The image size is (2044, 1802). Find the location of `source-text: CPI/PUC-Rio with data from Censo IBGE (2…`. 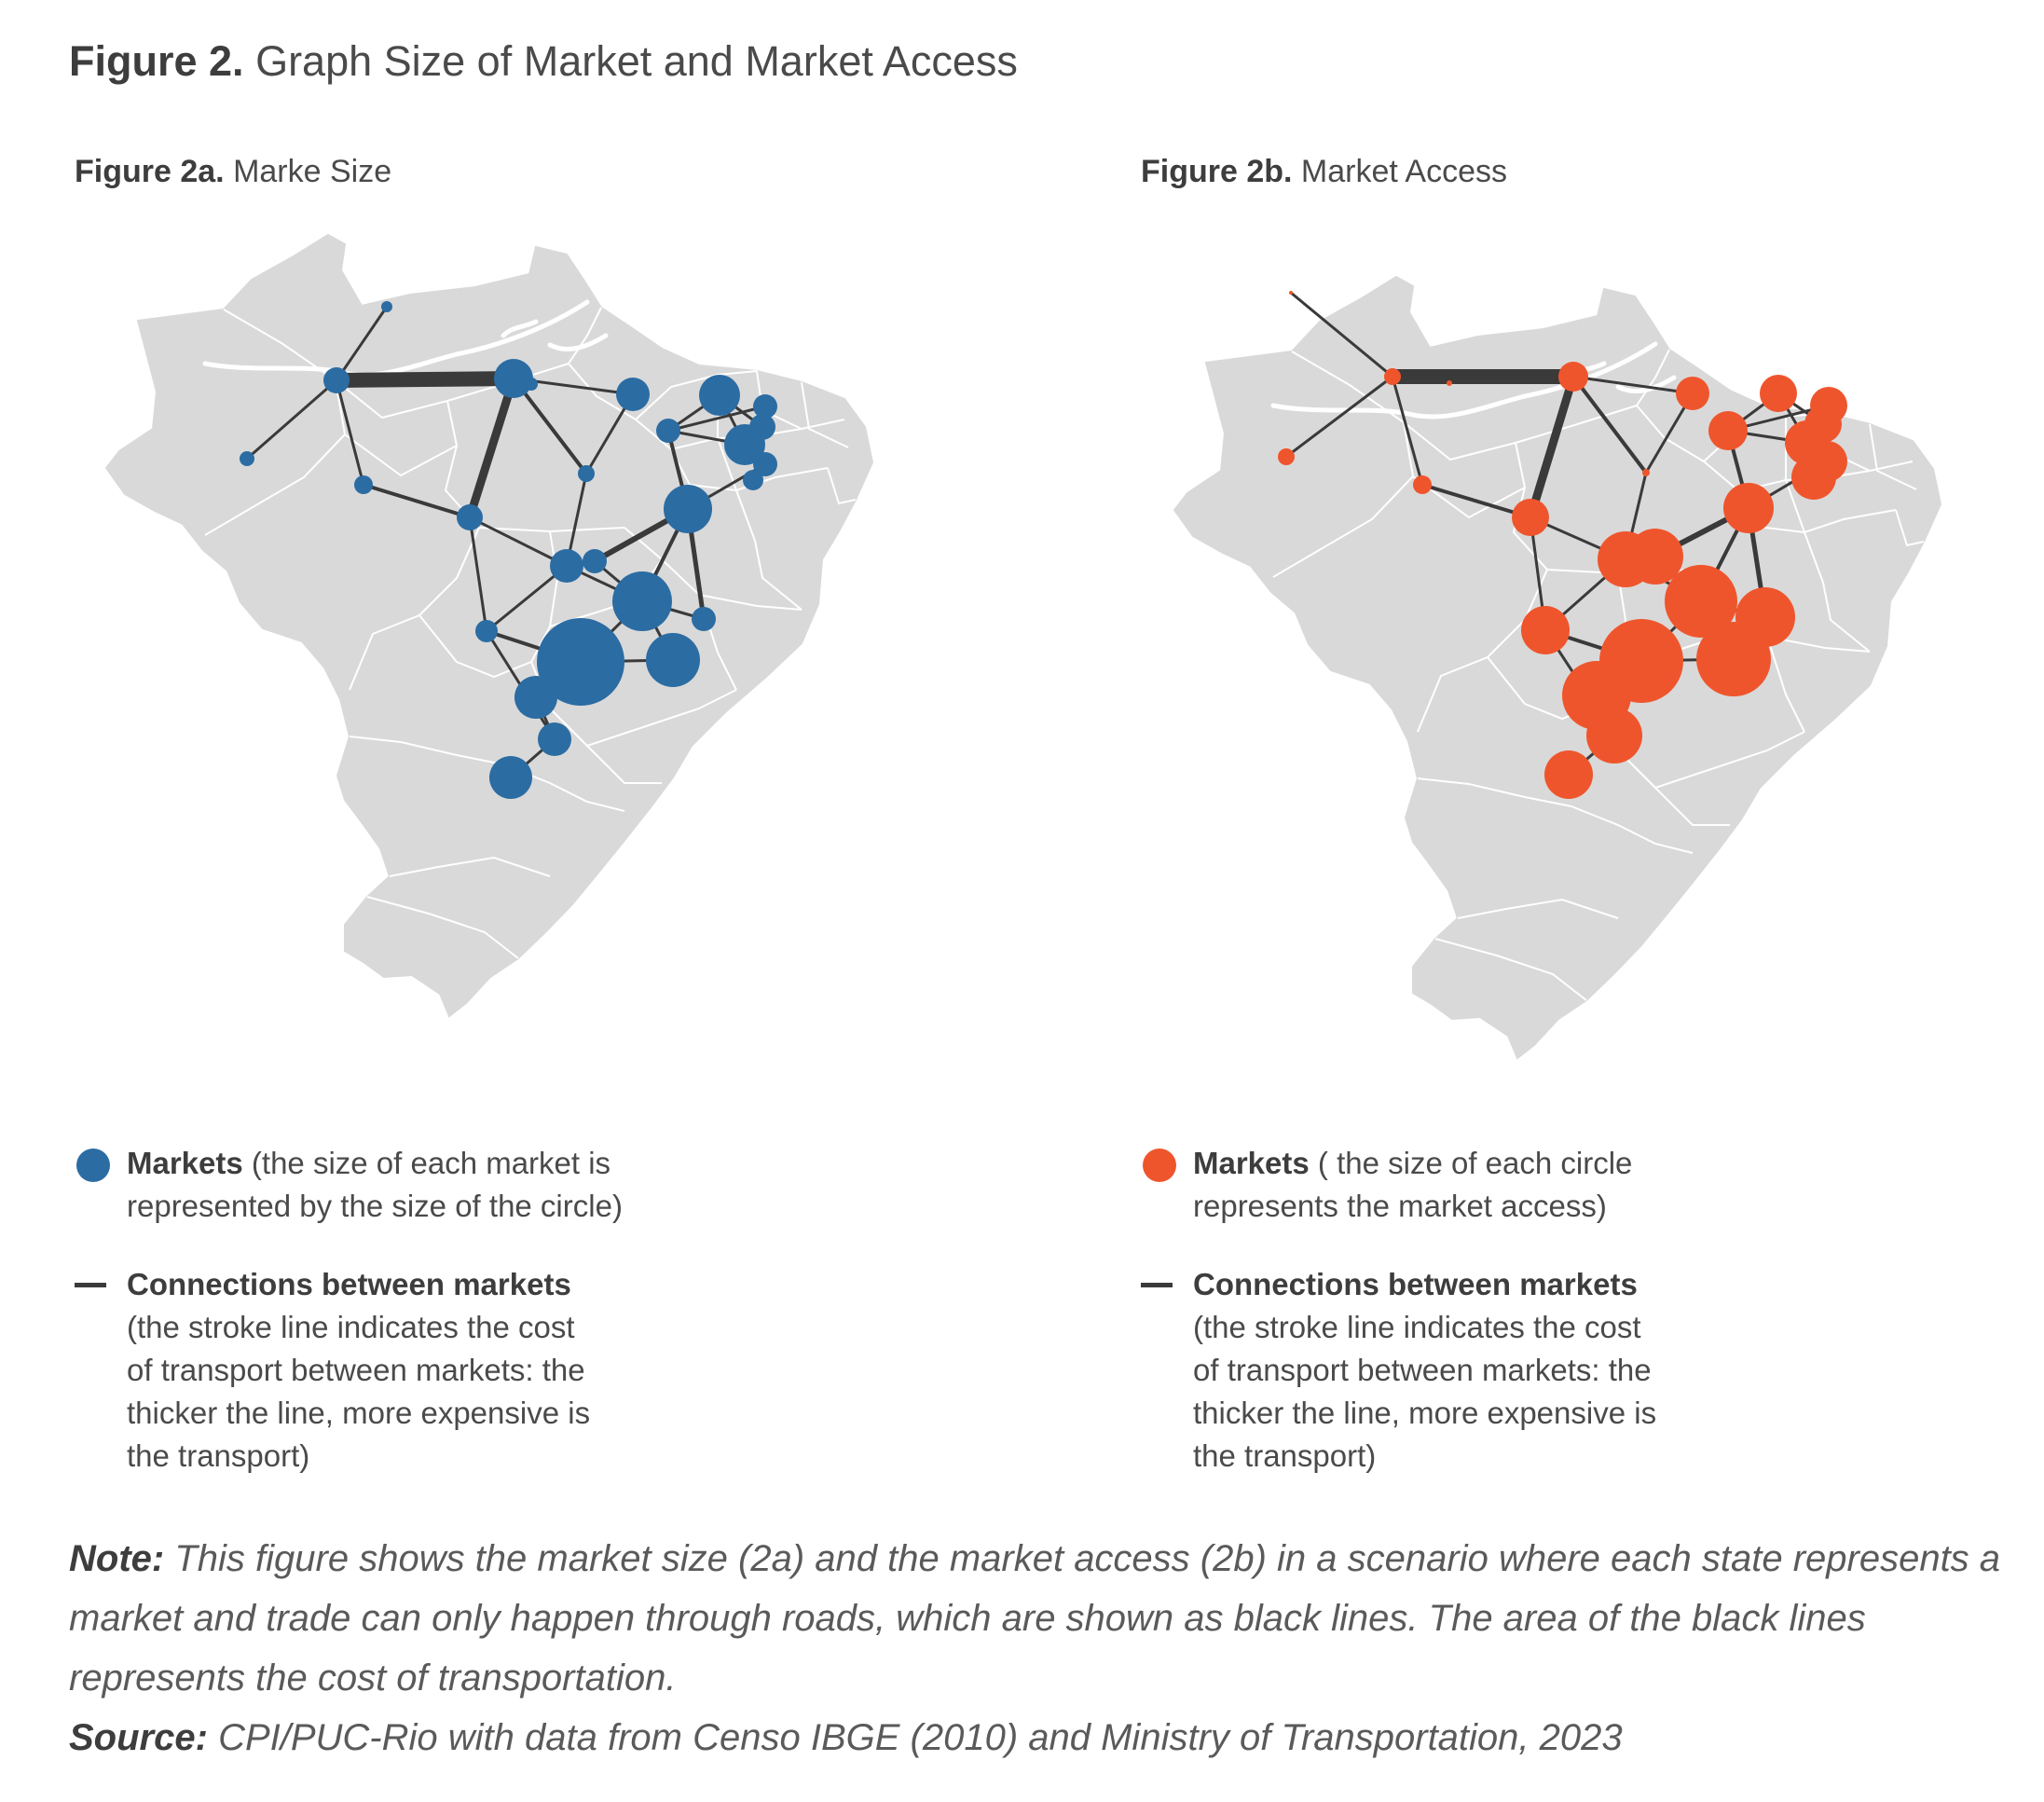

source-text: CPI/PUC-Rio with data from Censo IBGE (2… is located at coordinates (920, 1737).